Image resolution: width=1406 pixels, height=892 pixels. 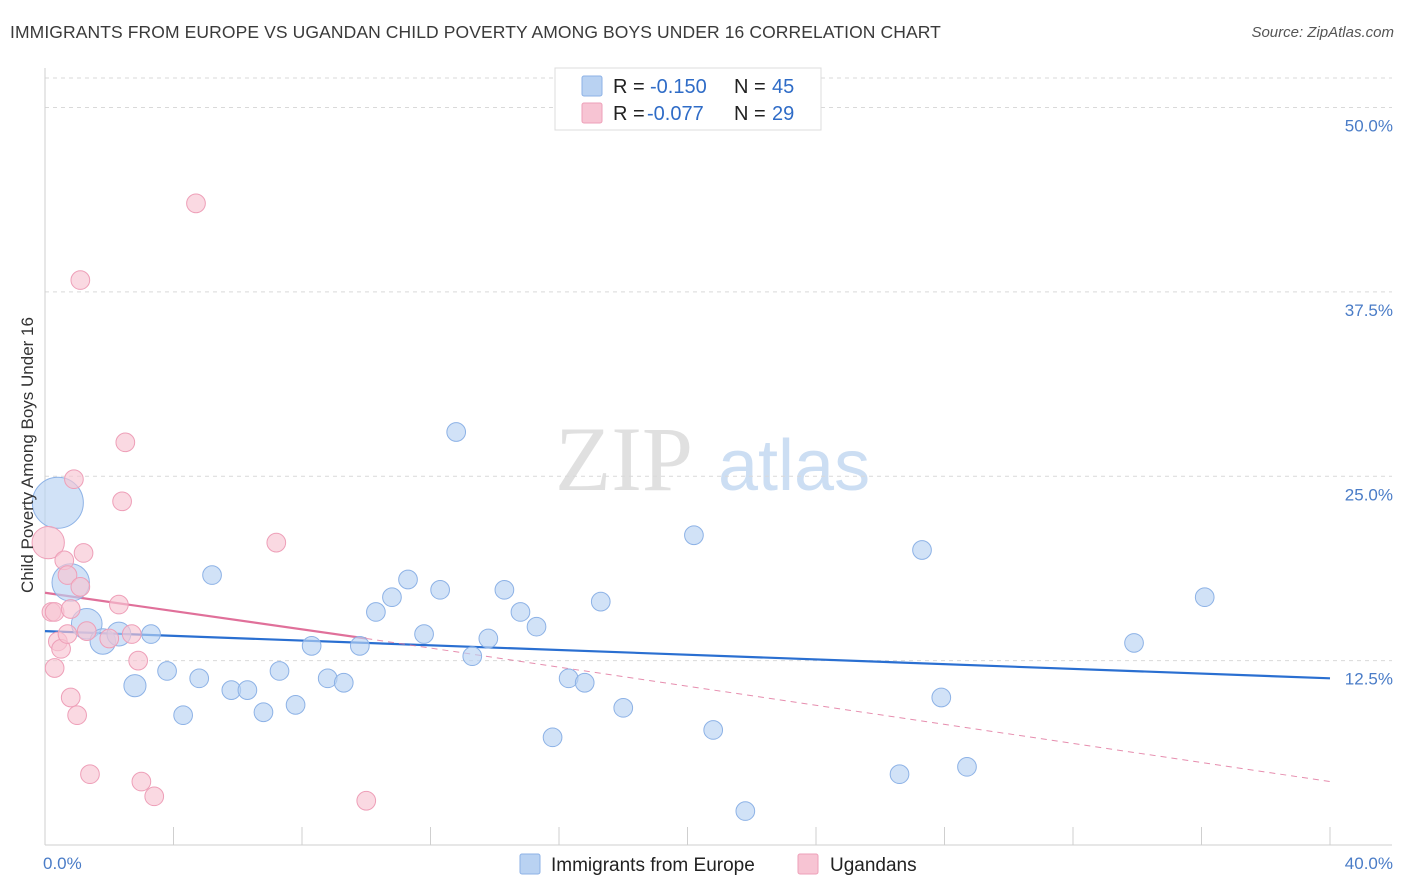 I want to click on stats-r-label-blue: R =, so click(x=629, y=87).